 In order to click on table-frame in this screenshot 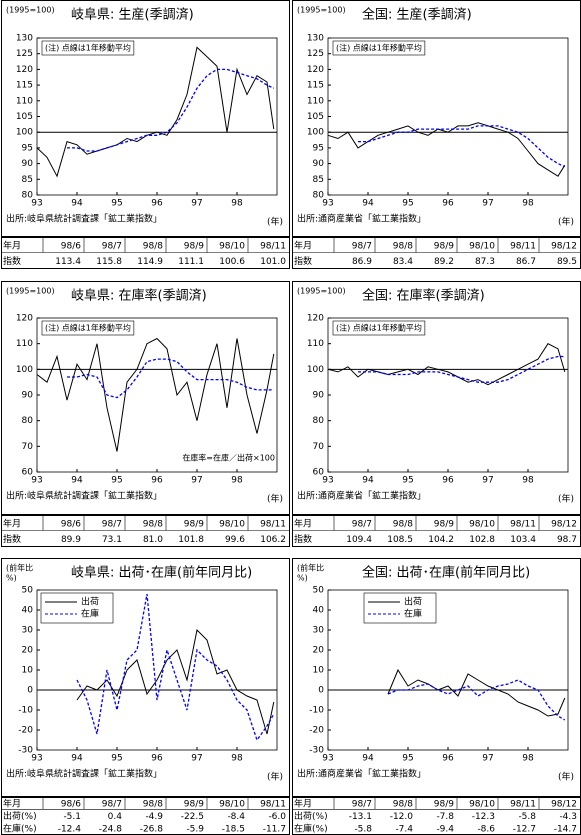, I will do `click(145, 253)`.